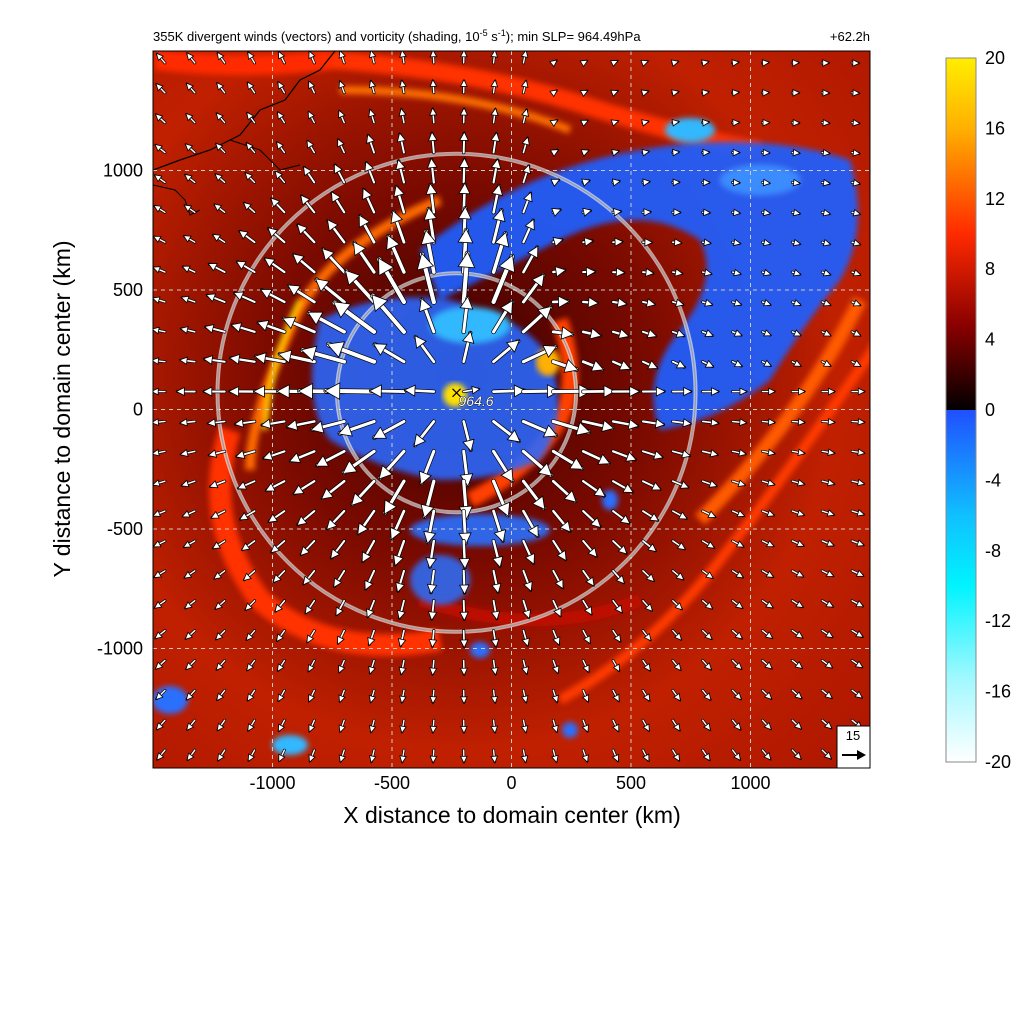  What do you see at coordinates (995, 58) in the screenshot?
I see `colorbar-tick-label: 20` at bounding box center [995, 58].